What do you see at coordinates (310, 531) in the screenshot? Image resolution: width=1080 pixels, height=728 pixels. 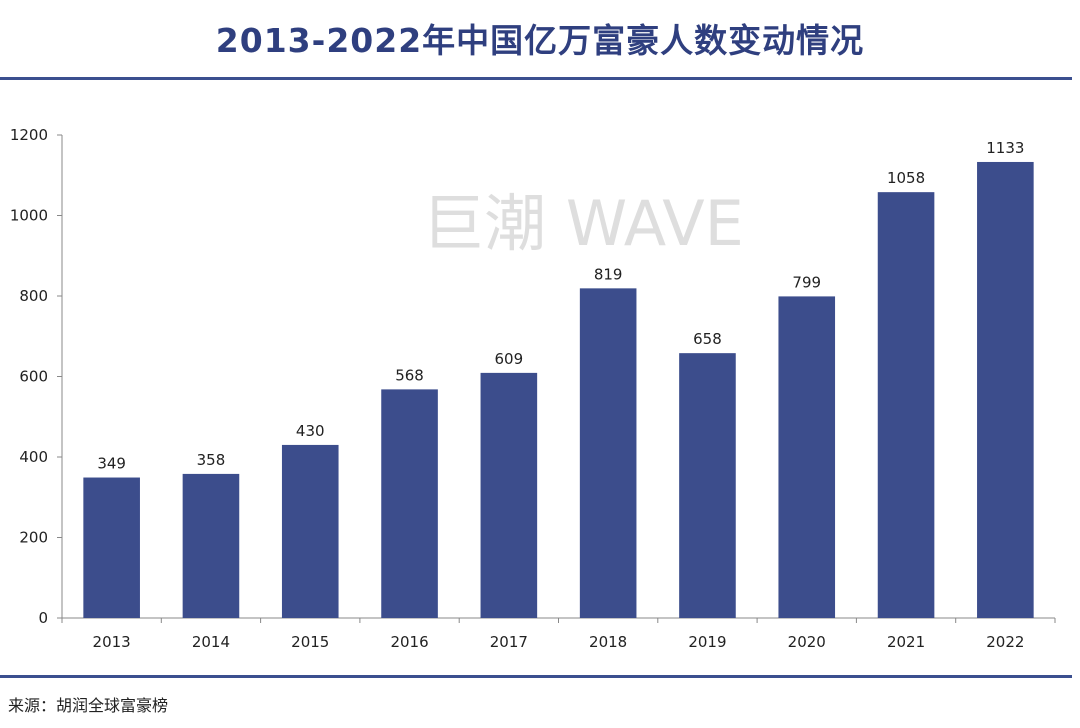 I see `bar-2015` at bounding box center [310, 531].